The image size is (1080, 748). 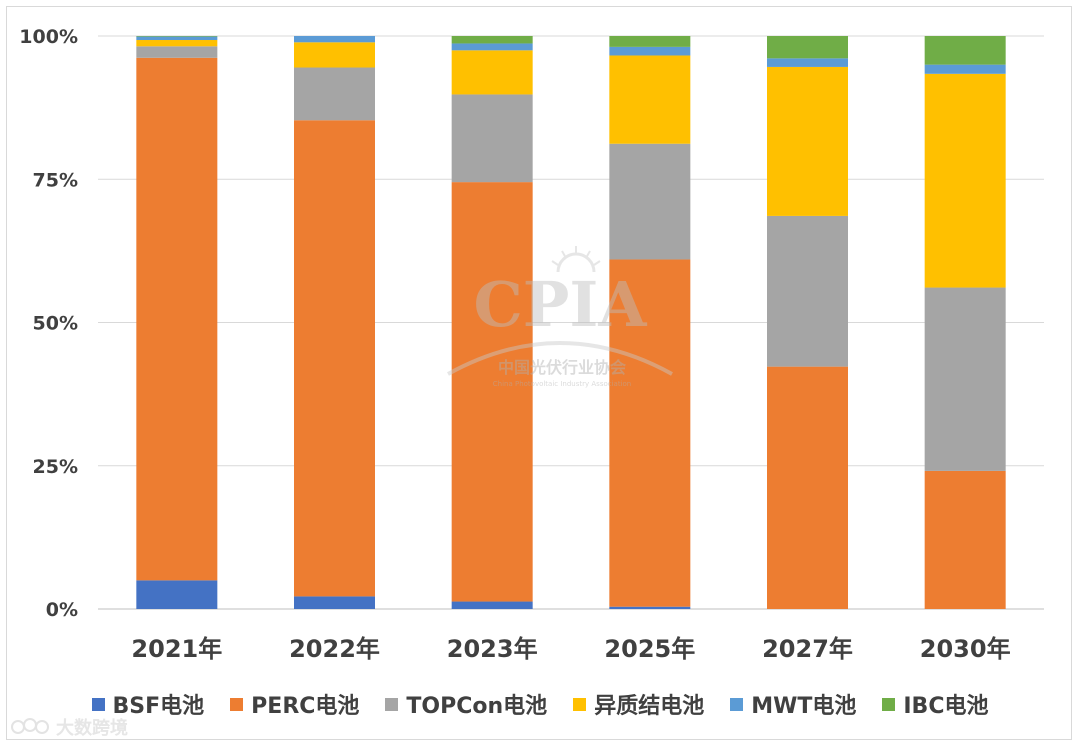 What do you see at coordinates (62, 610) in the screenshot?
I see `y-tick-label: 0%` at bounding box center [62, 610].